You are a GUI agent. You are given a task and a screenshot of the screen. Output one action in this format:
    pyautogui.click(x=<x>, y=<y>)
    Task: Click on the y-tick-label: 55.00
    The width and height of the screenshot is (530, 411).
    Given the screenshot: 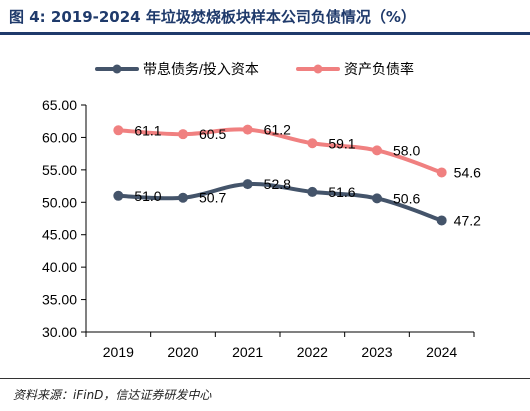 What is the action you would take?
    pyautogui.click(x=59, y=170)
    